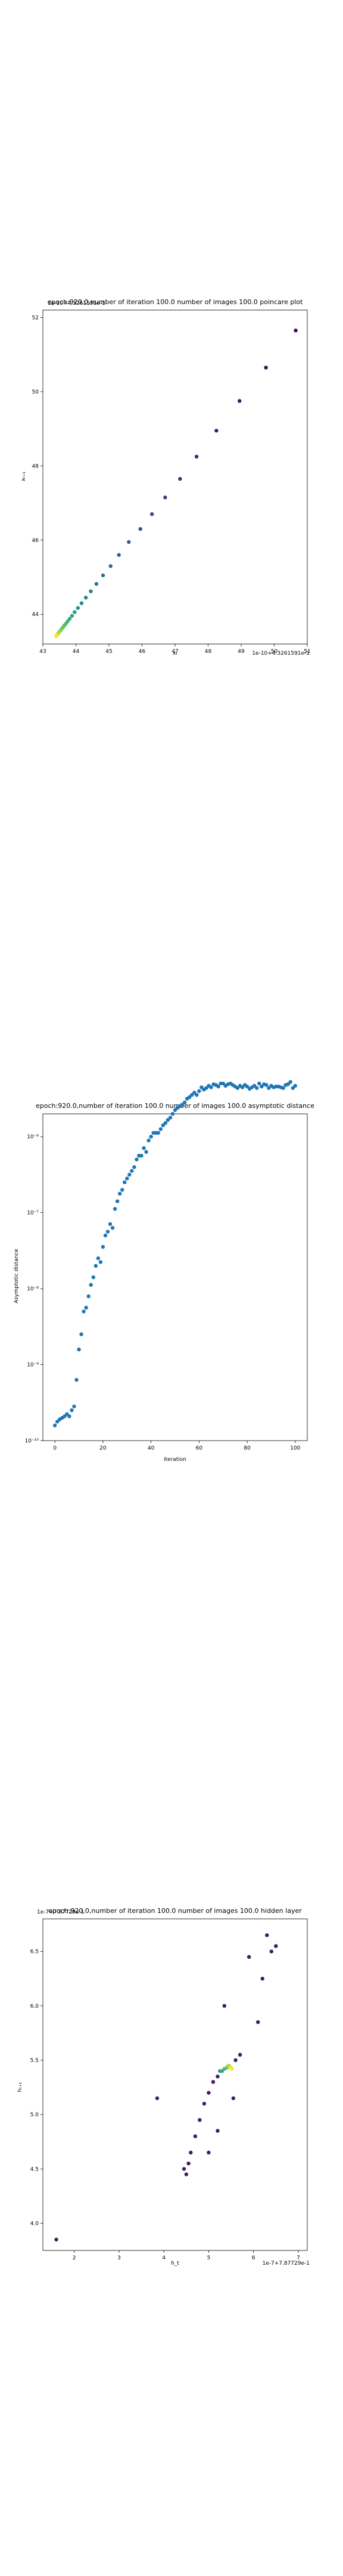 Image resolution: width=343 pixels, height=2576 pixels. I want to click on y-axis-label: Asymptotic distance, so click(17, 1276).